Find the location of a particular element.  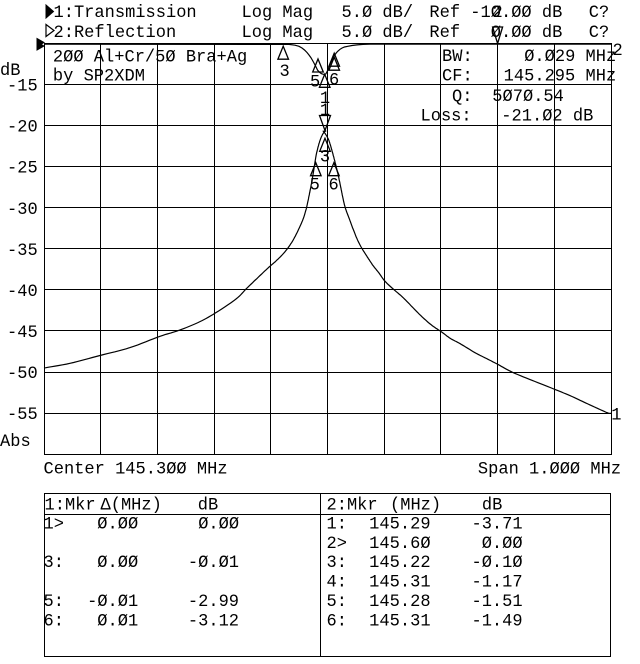

svg-text: by SP2XDM is located at coordinates (99, 77).